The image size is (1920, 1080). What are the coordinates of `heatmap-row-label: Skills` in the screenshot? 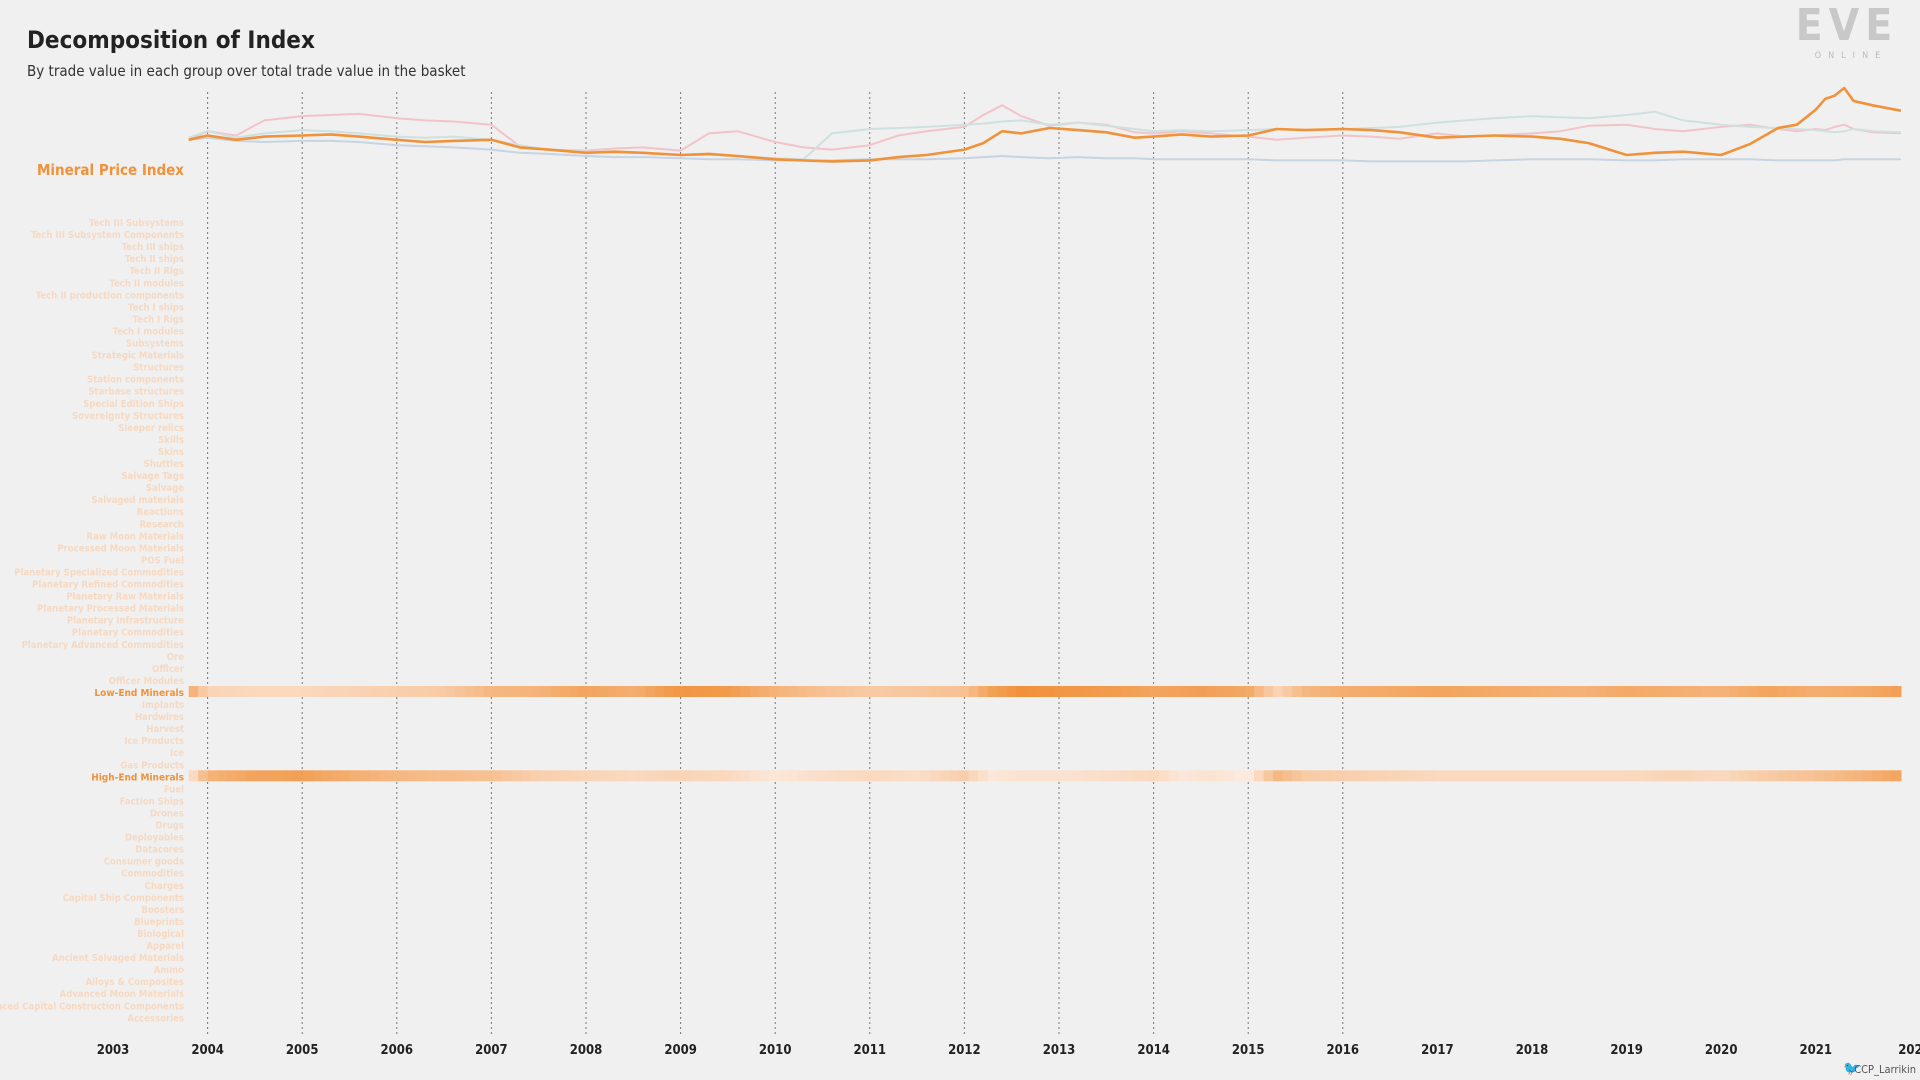 It's located at (171, 440).